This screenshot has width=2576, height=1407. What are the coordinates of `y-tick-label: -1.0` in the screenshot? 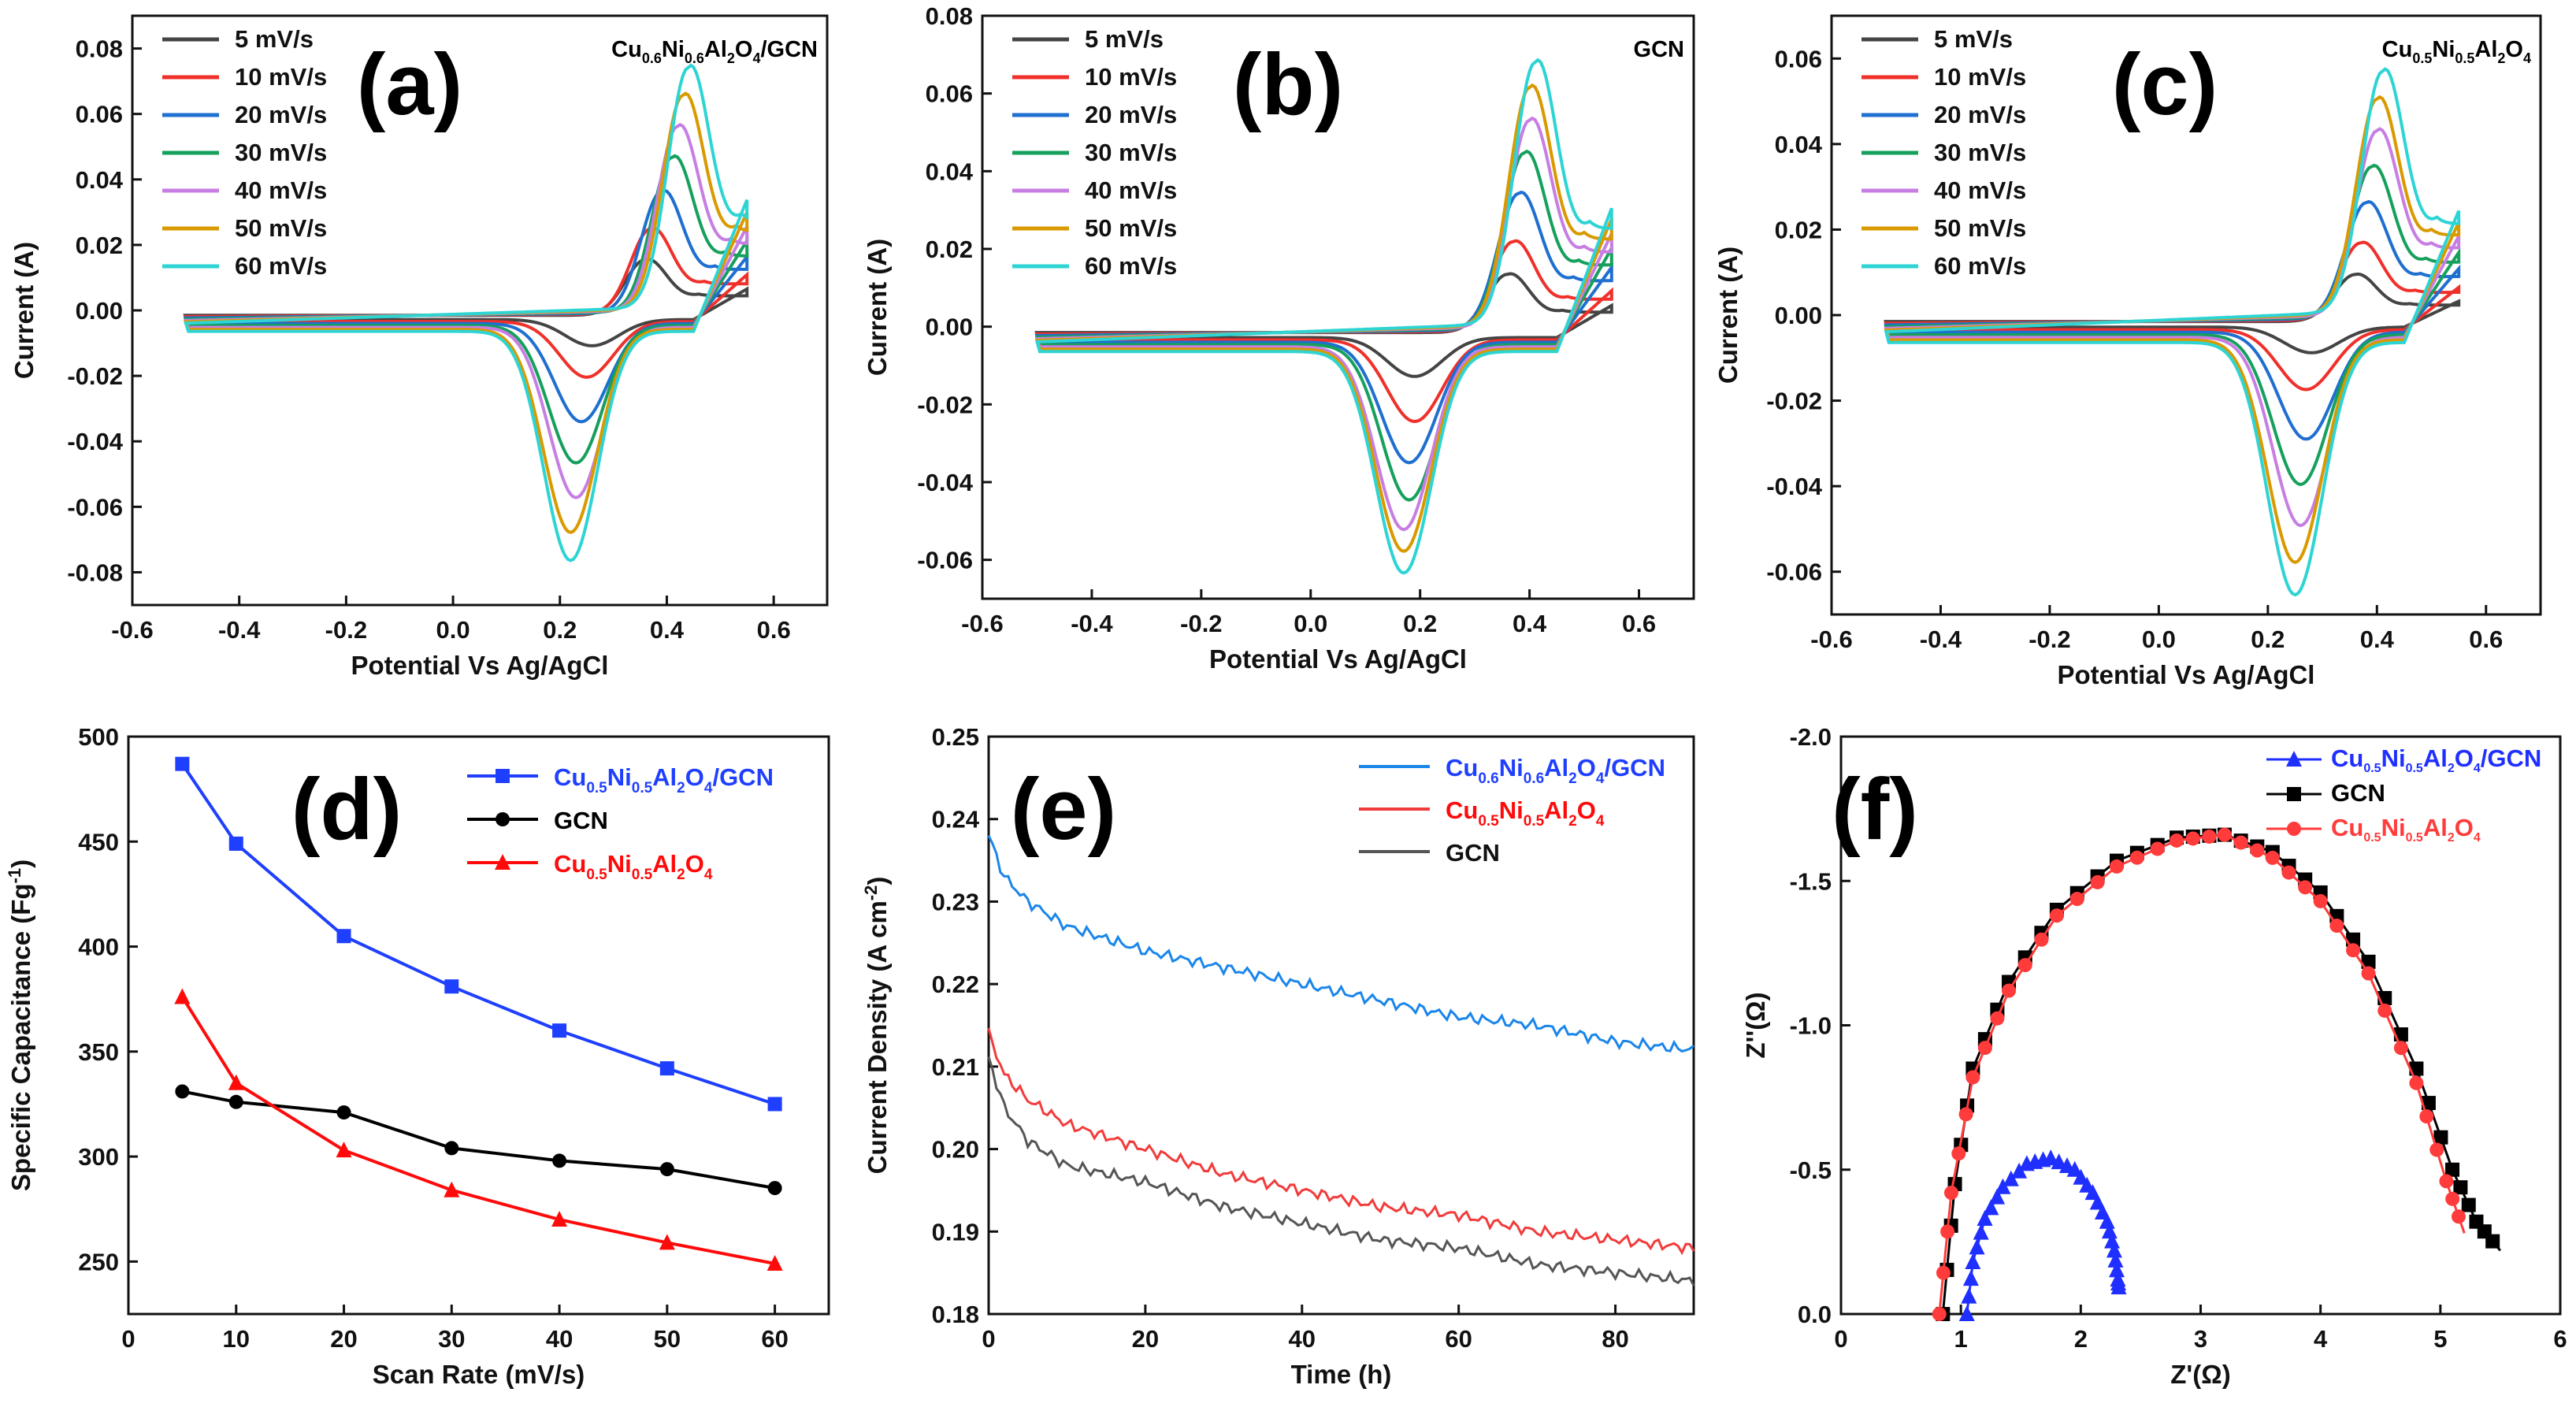 It's located at (1811, 1026).